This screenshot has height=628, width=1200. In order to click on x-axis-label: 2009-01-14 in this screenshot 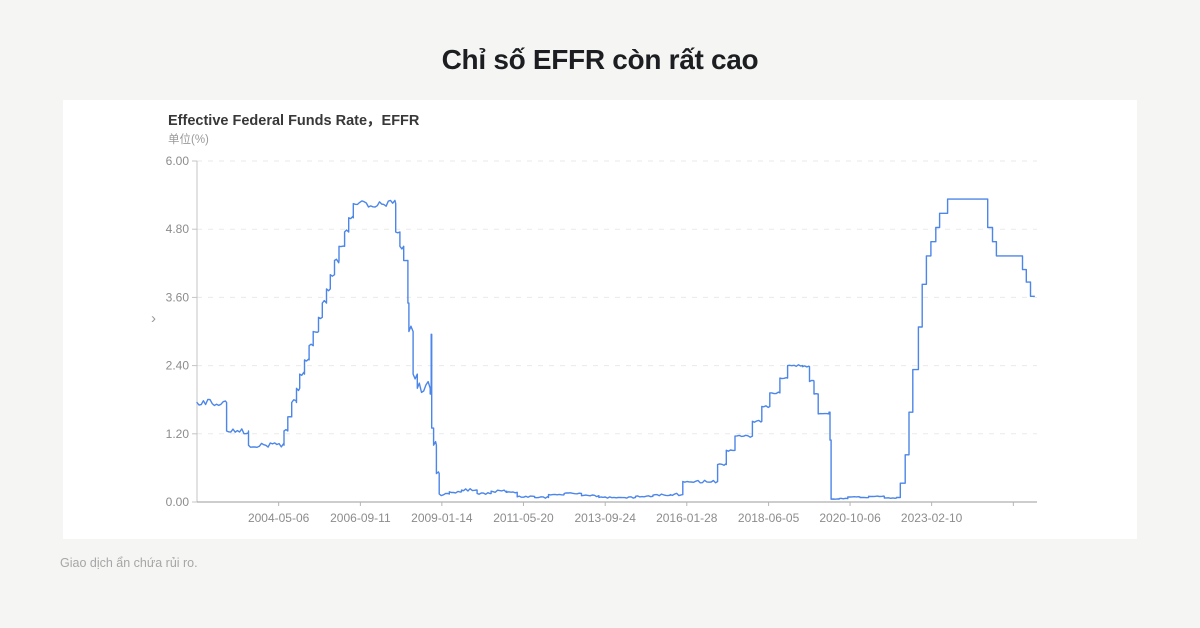, I will do `click(442, 518)`.